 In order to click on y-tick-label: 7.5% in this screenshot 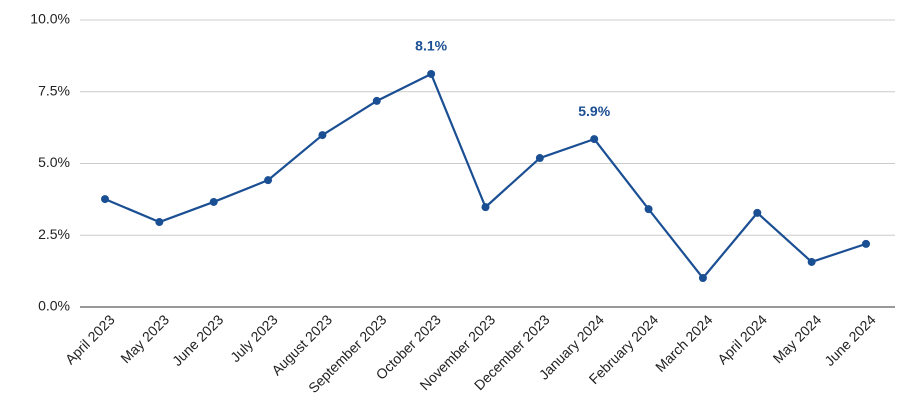, I will do `click(54, 90)`.